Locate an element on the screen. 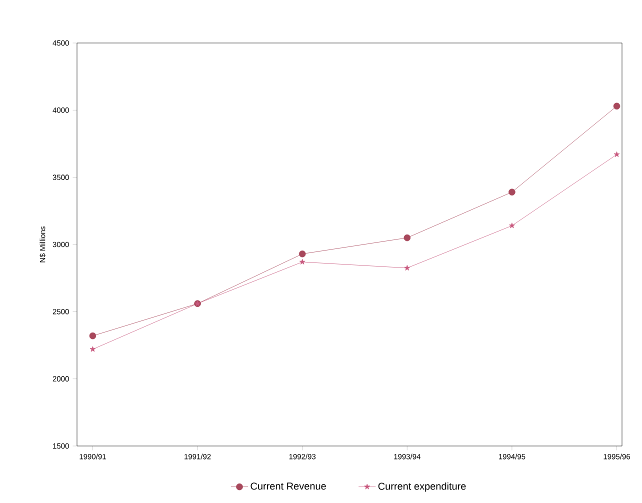 The width and height of the screenshot is (642, 503). legend-label: Current expenditure is located at coordinates (422, 487).